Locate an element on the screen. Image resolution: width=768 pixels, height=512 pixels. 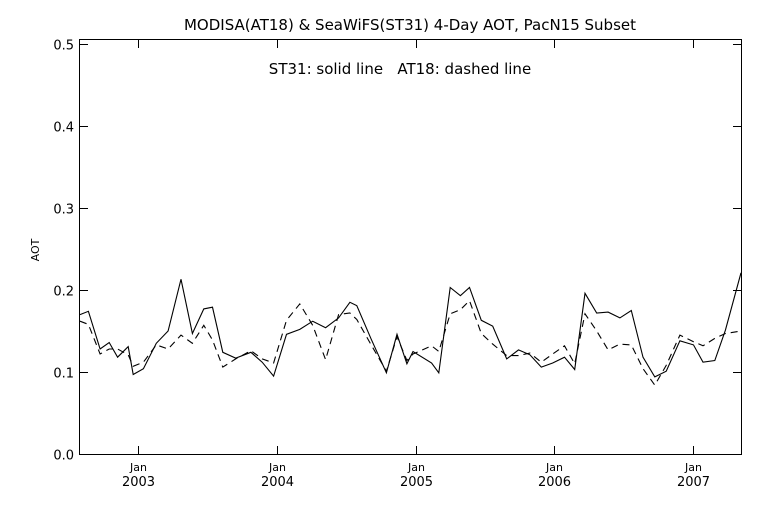
y-axis-label: AOT is located at coordinates (35, 249).